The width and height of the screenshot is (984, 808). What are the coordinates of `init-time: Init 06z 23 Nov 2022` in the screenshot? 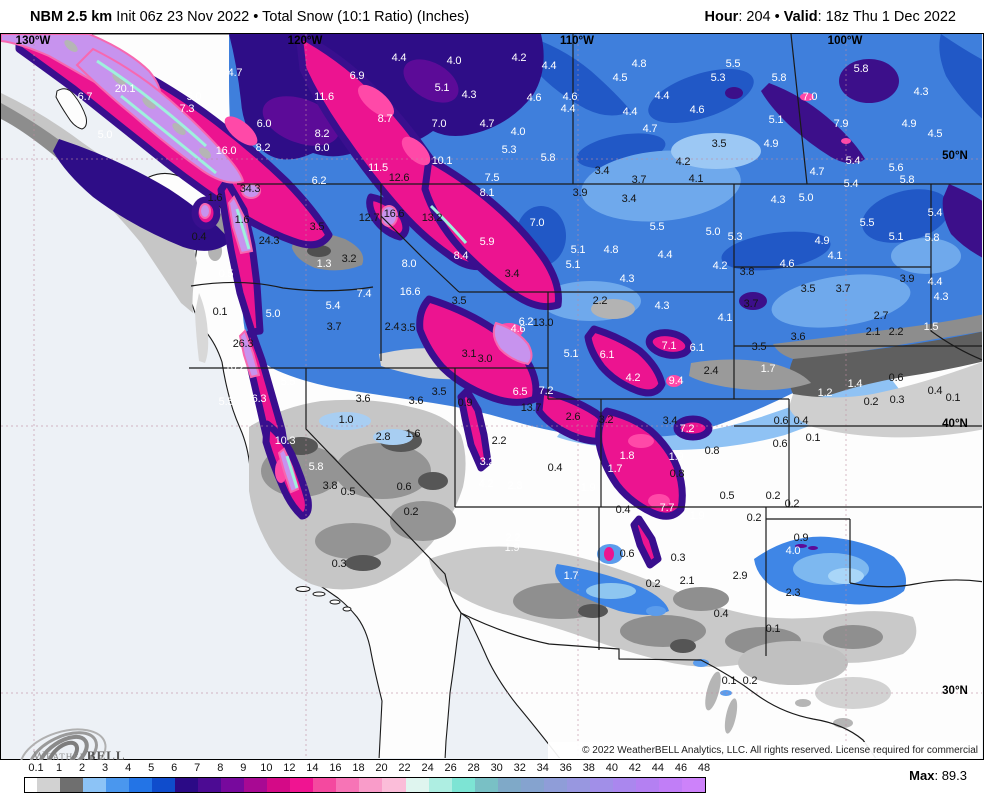 It's located at (183, 16).